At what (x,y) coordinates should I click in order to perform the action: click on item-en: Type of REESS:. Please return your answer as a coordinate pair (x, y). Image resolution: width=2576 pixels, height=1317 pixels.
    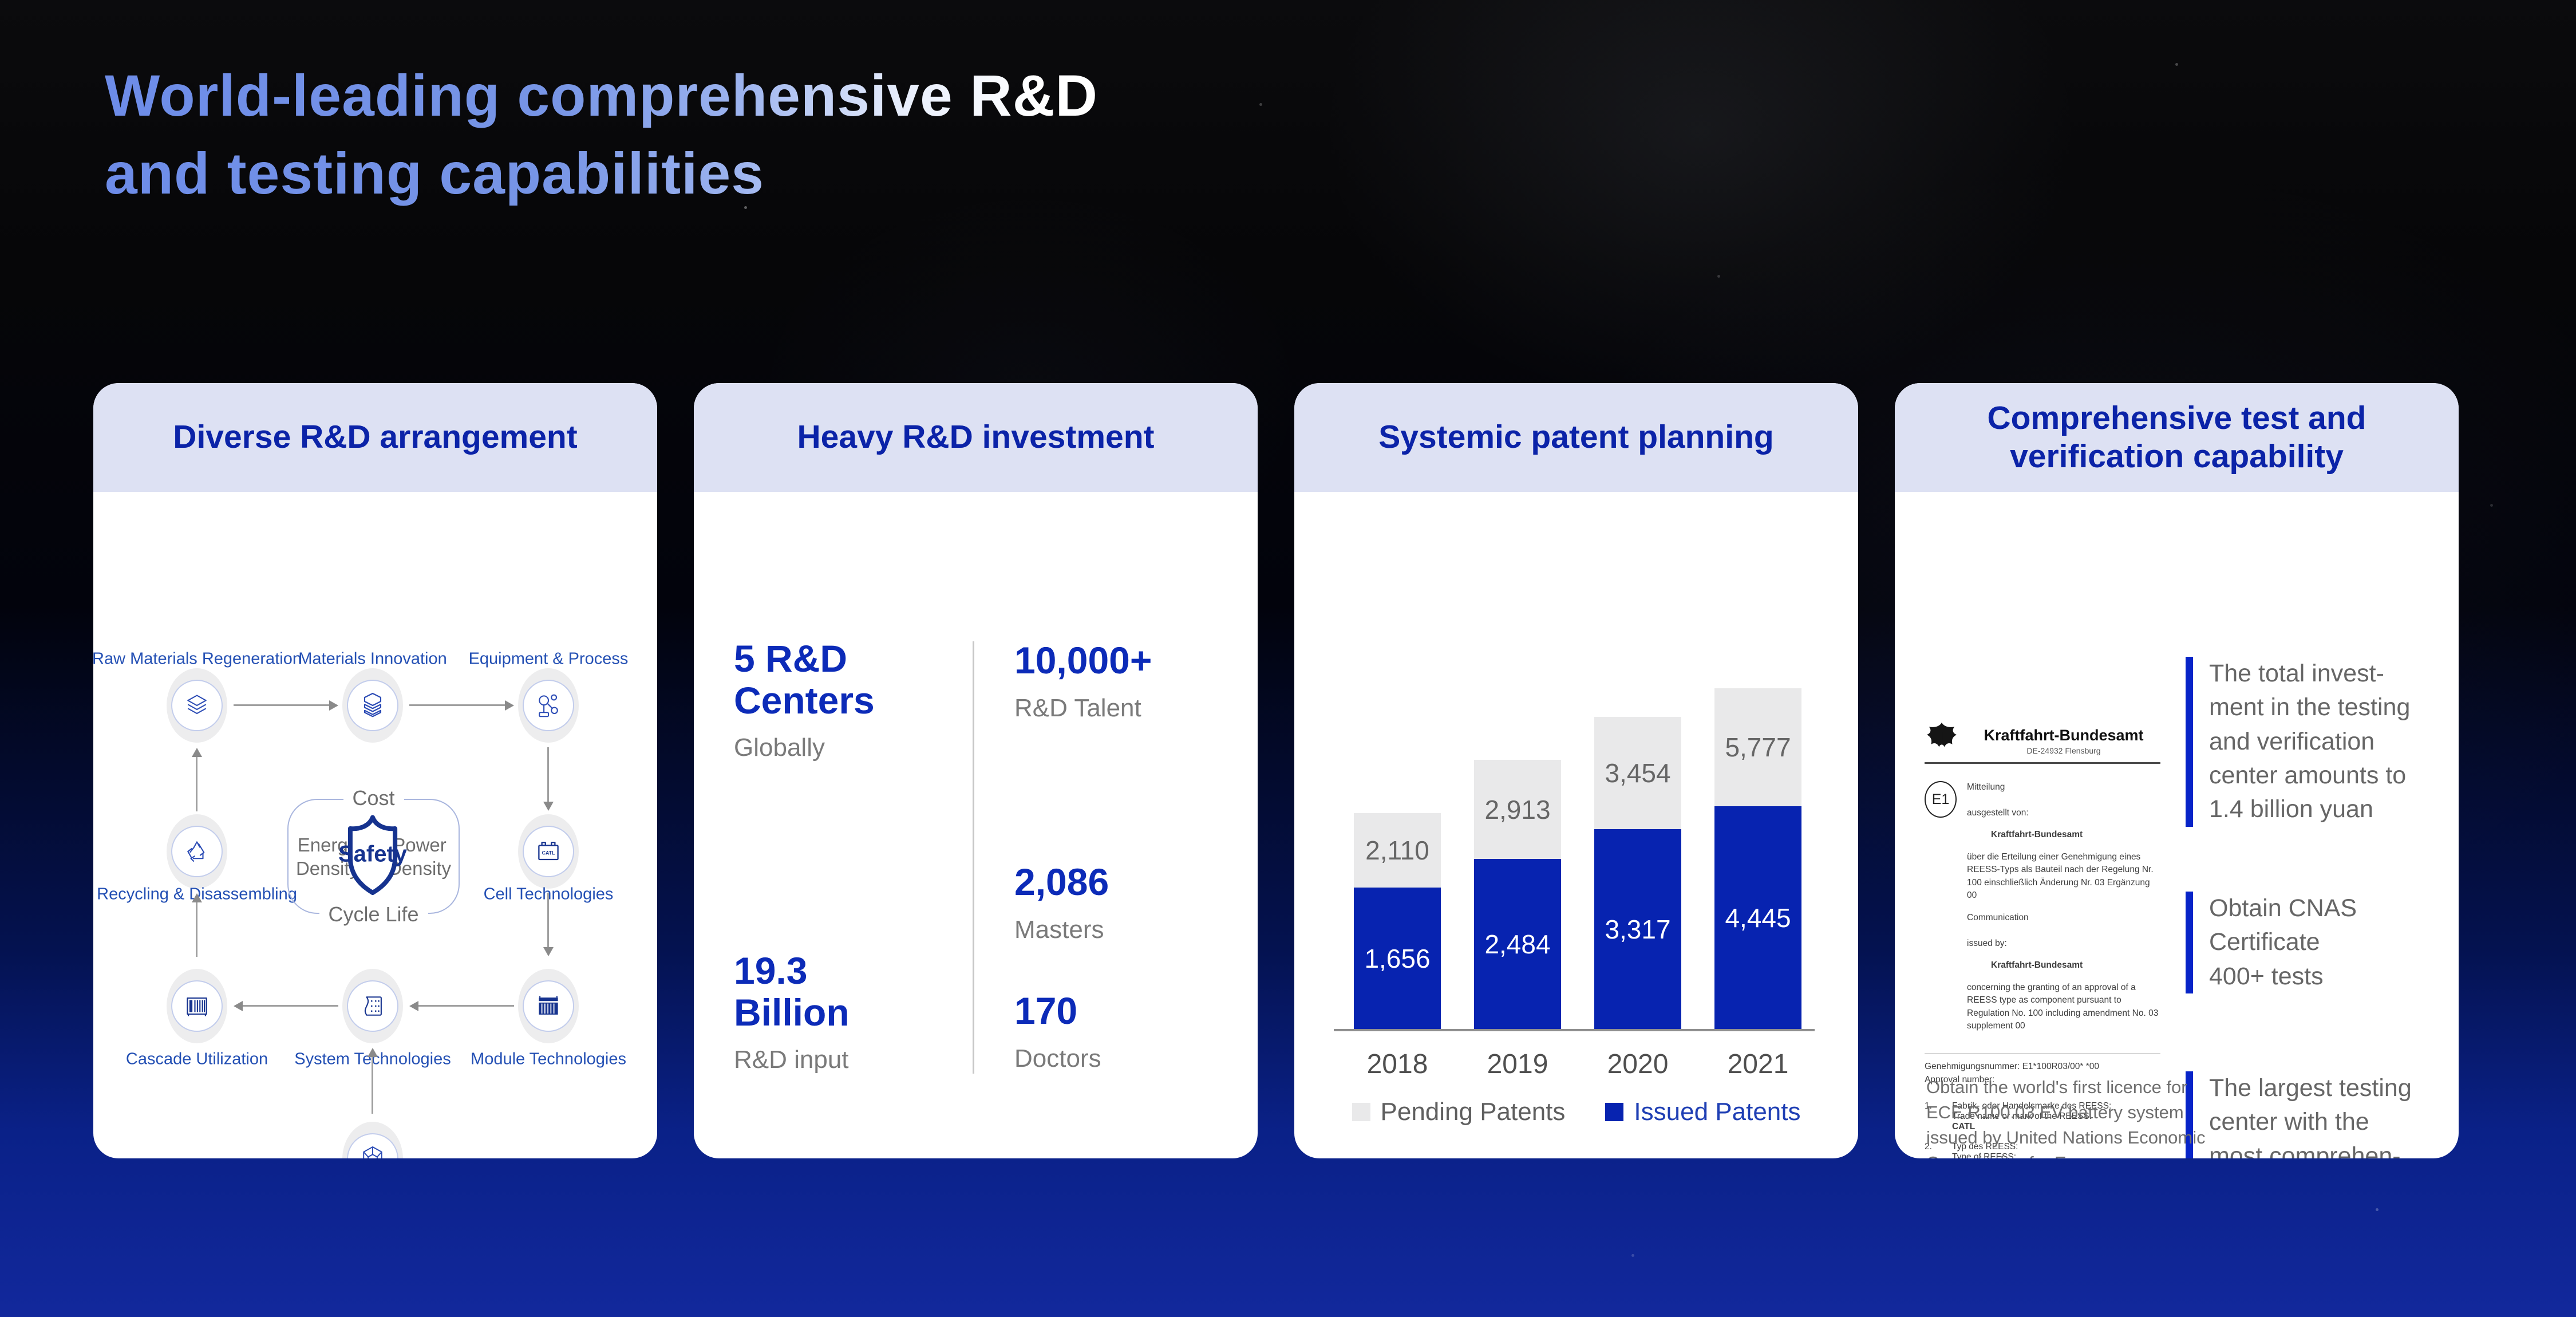
    Looking at the image, I should click on (1984, 1155).